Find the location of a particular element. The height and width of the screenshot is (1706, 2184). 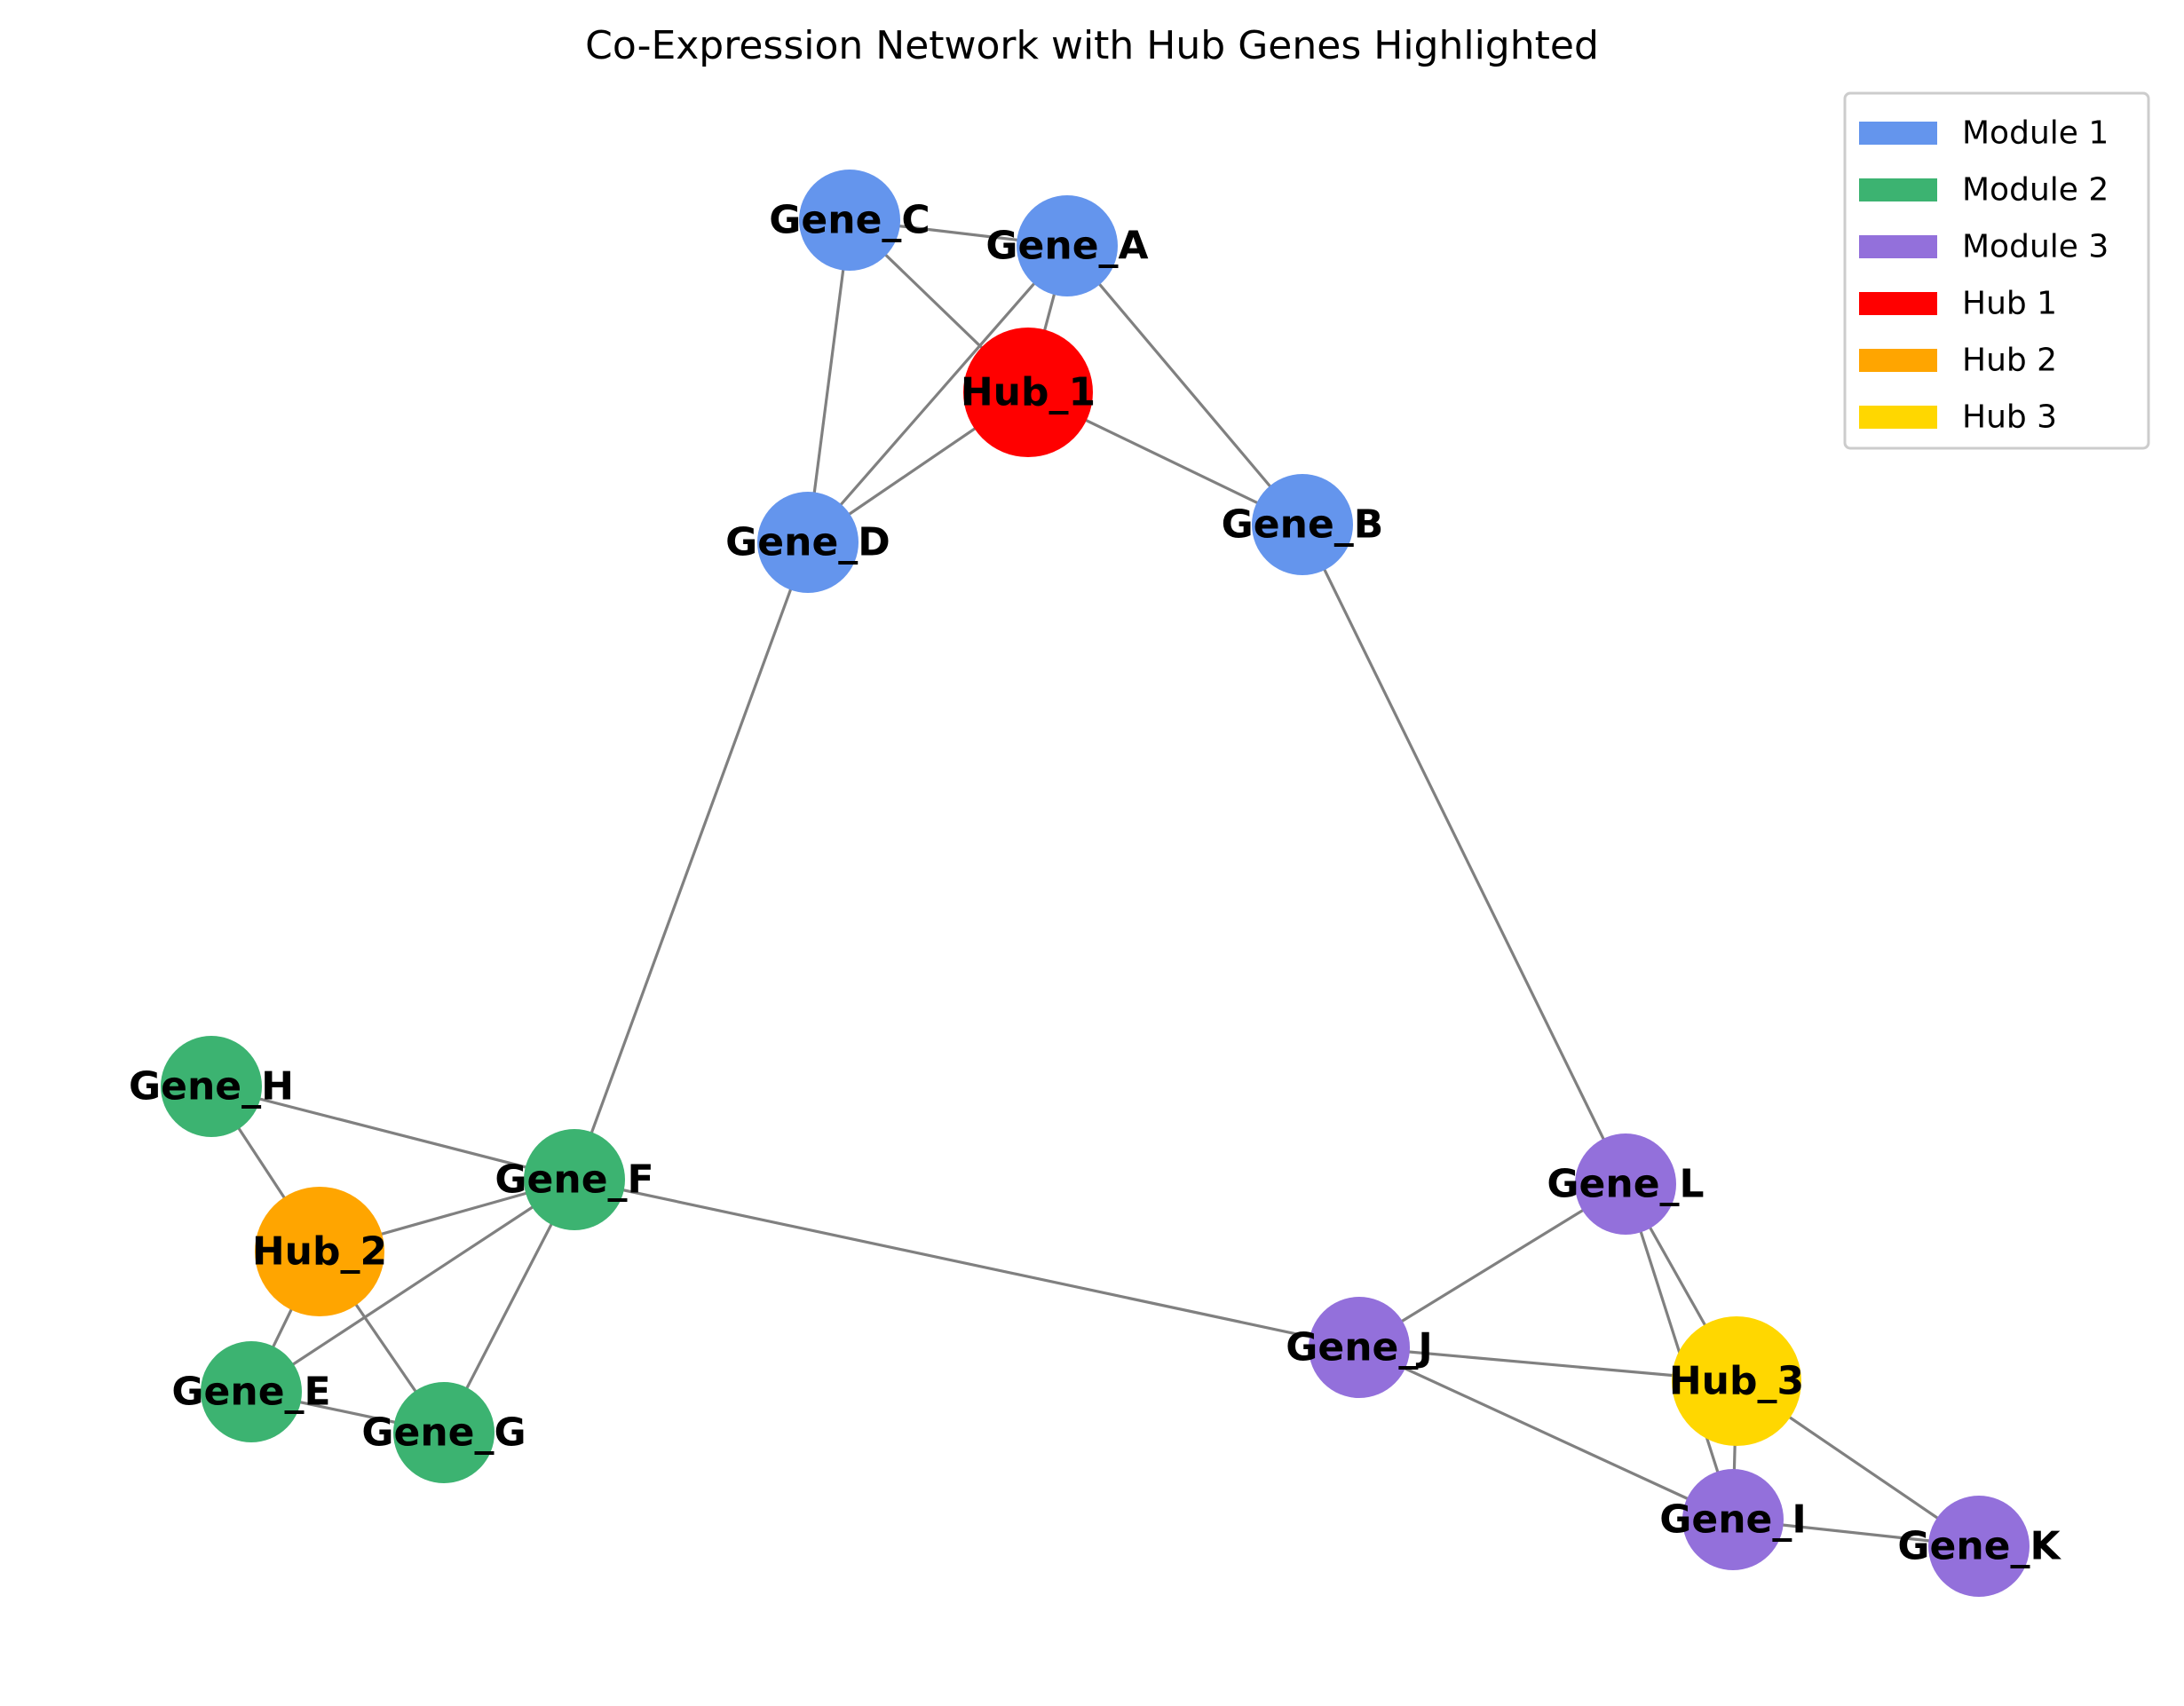

node-label-gene-c: Gene_C is located at coordinates (849, 220).